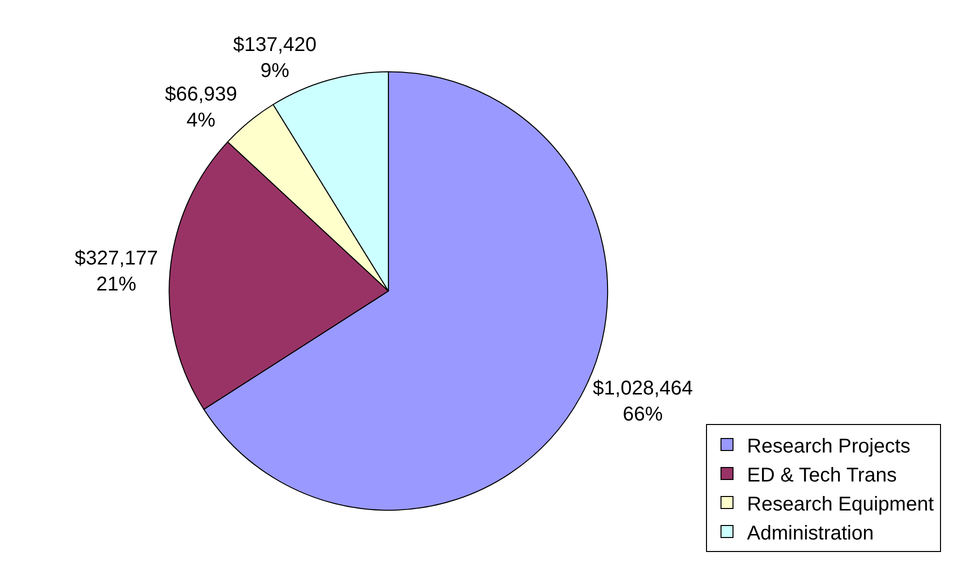  Describe the element at coordinates (810, 533) in the screenshot. I see `legend-label: Administration` at that location.